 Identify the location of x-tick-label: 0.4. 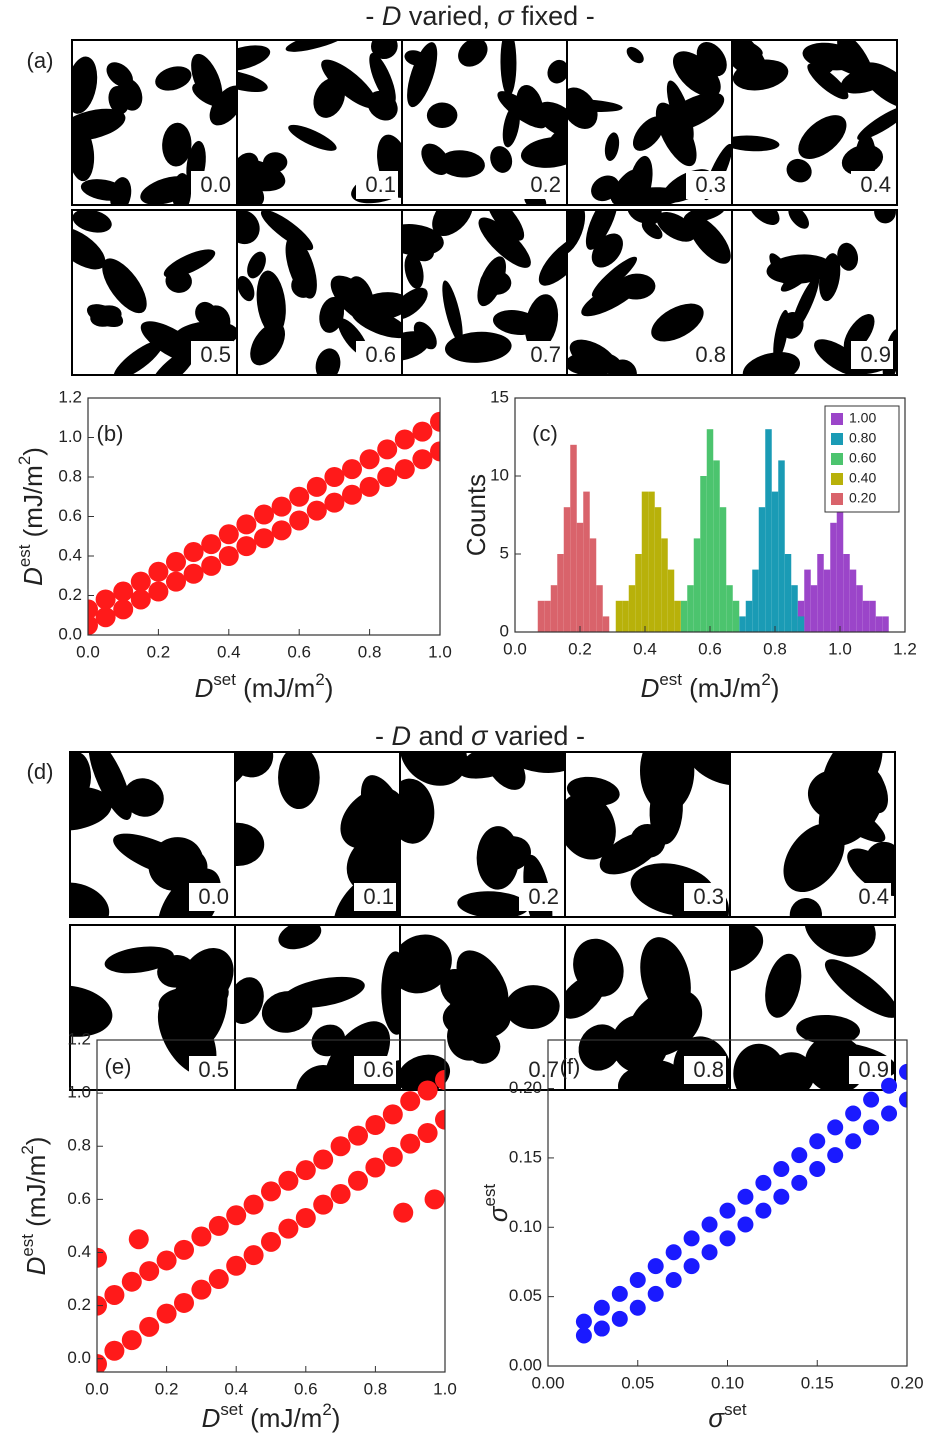
(236, 1388).